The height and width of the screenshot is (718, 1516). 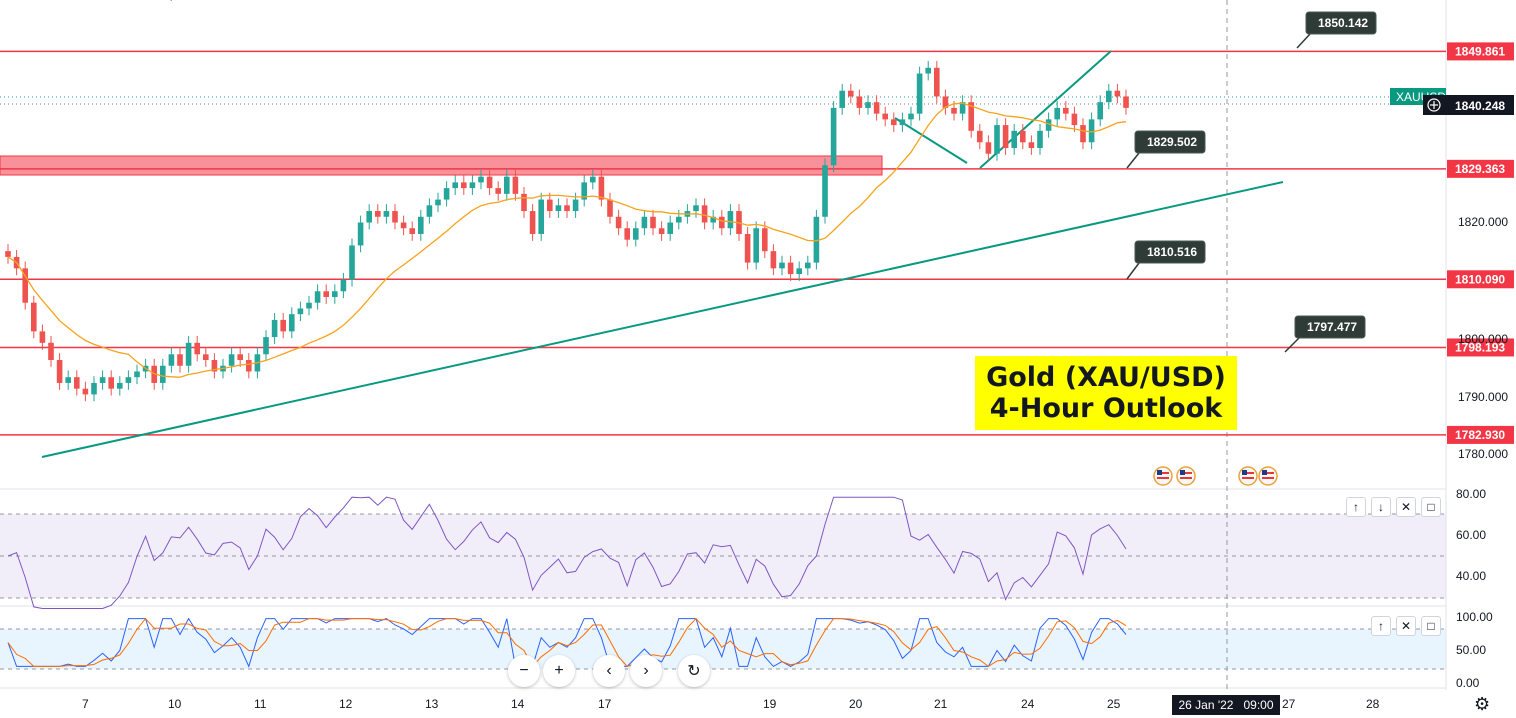 I want to click on stoch-axis-label: 50.00, so click(x=1471, y=650).